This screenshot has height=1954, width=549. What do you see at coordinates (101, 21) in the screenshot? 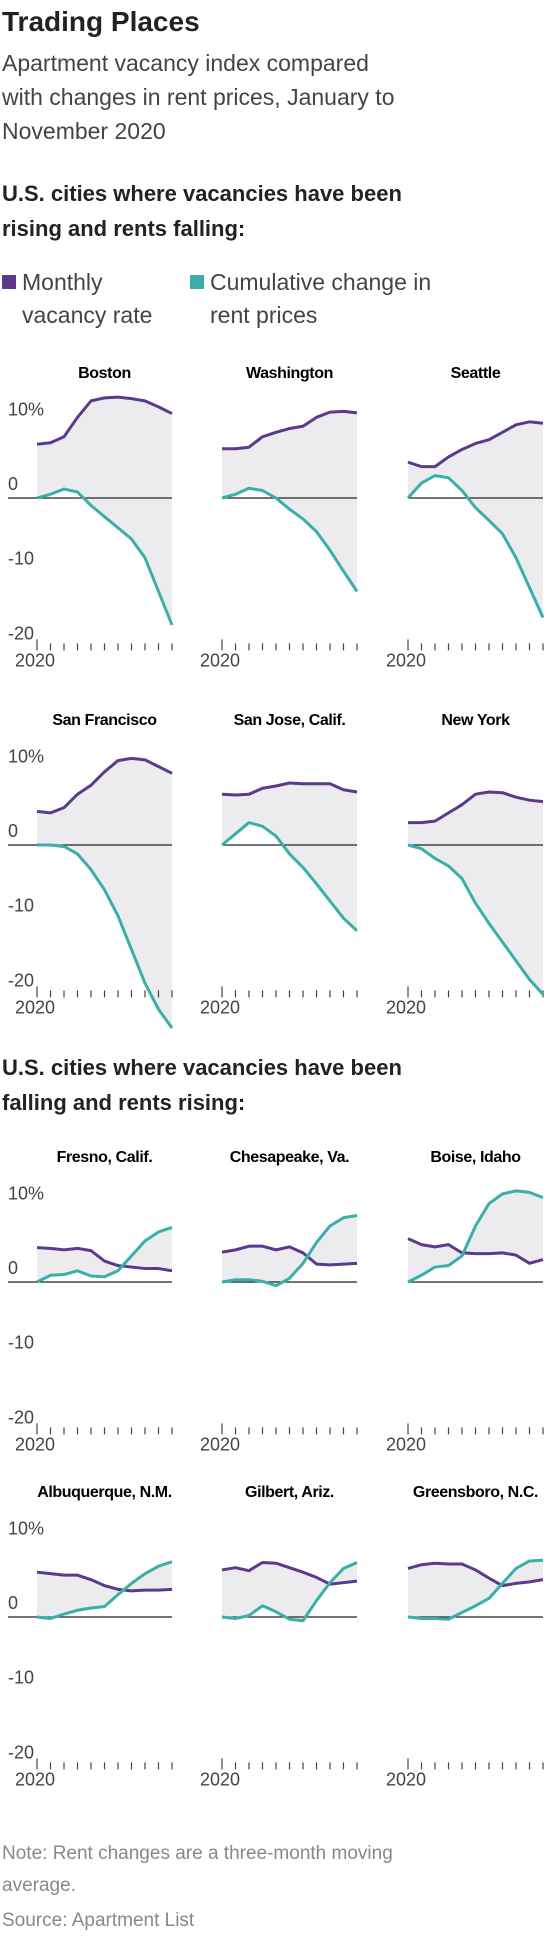
I see `title: Trading Places` at bounding box center [101, 21].